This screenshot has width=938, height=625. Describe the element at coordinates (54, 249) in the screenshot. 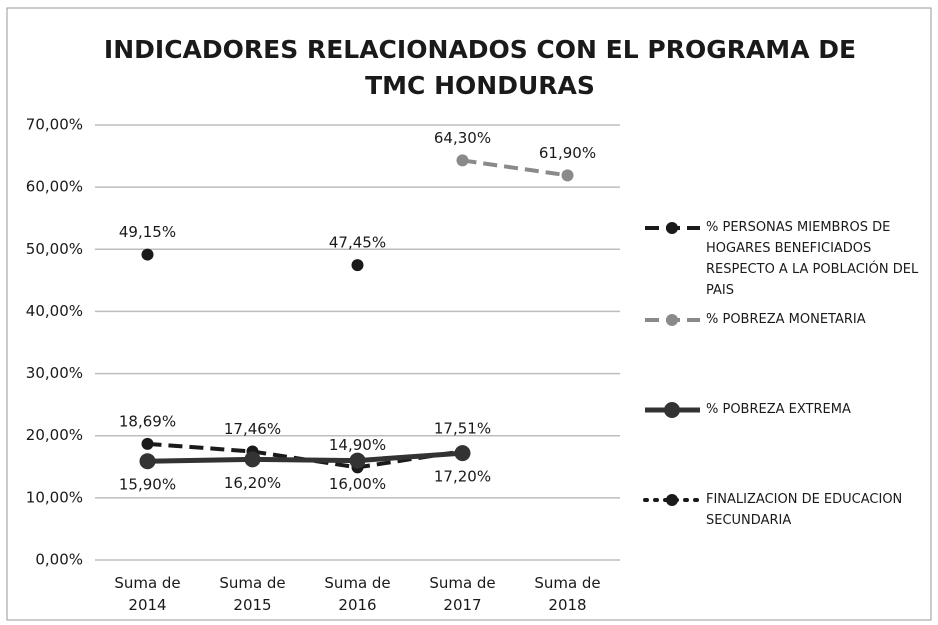

I see `y-tick-label: 50,00%` at that location.